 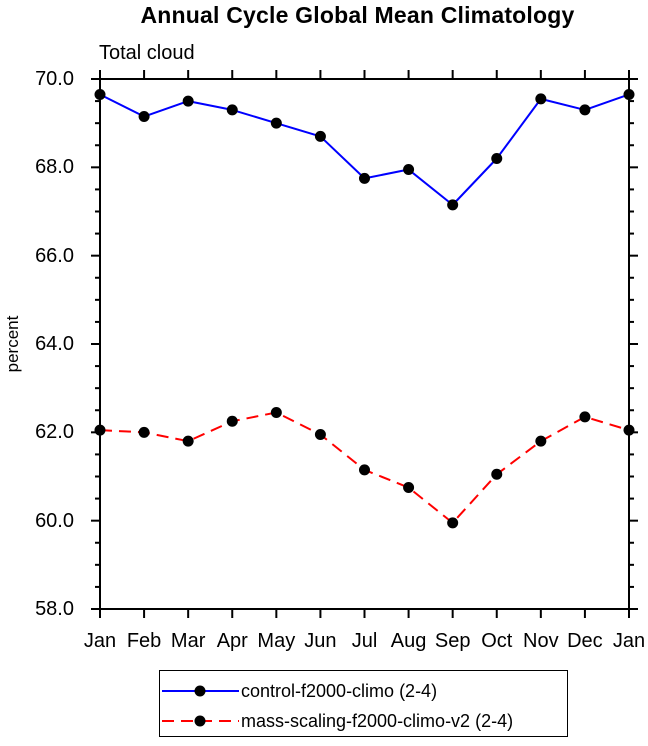 What do you see at coordinates (339, 690) in the screenshot?
I see `legend-label-control: control-f2000-climo (2-4)` at bounding box center [339, 690].